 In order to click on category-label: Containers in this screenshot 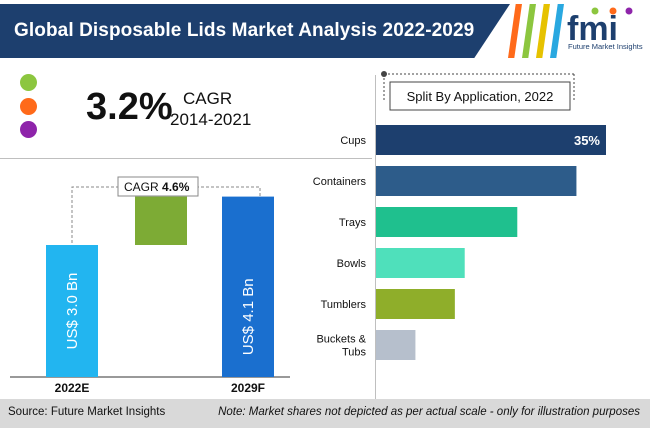, I will do `click(340, 182)`.